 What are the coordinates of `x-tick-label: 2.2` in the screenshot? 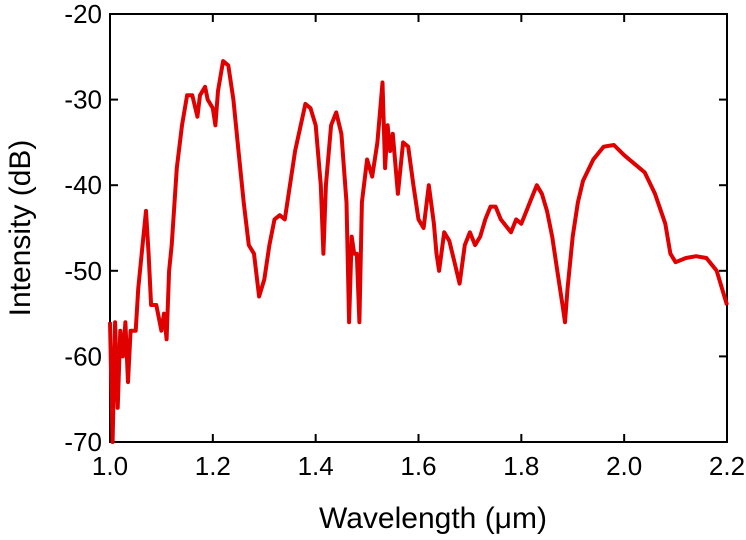 It's located at (727, 466).